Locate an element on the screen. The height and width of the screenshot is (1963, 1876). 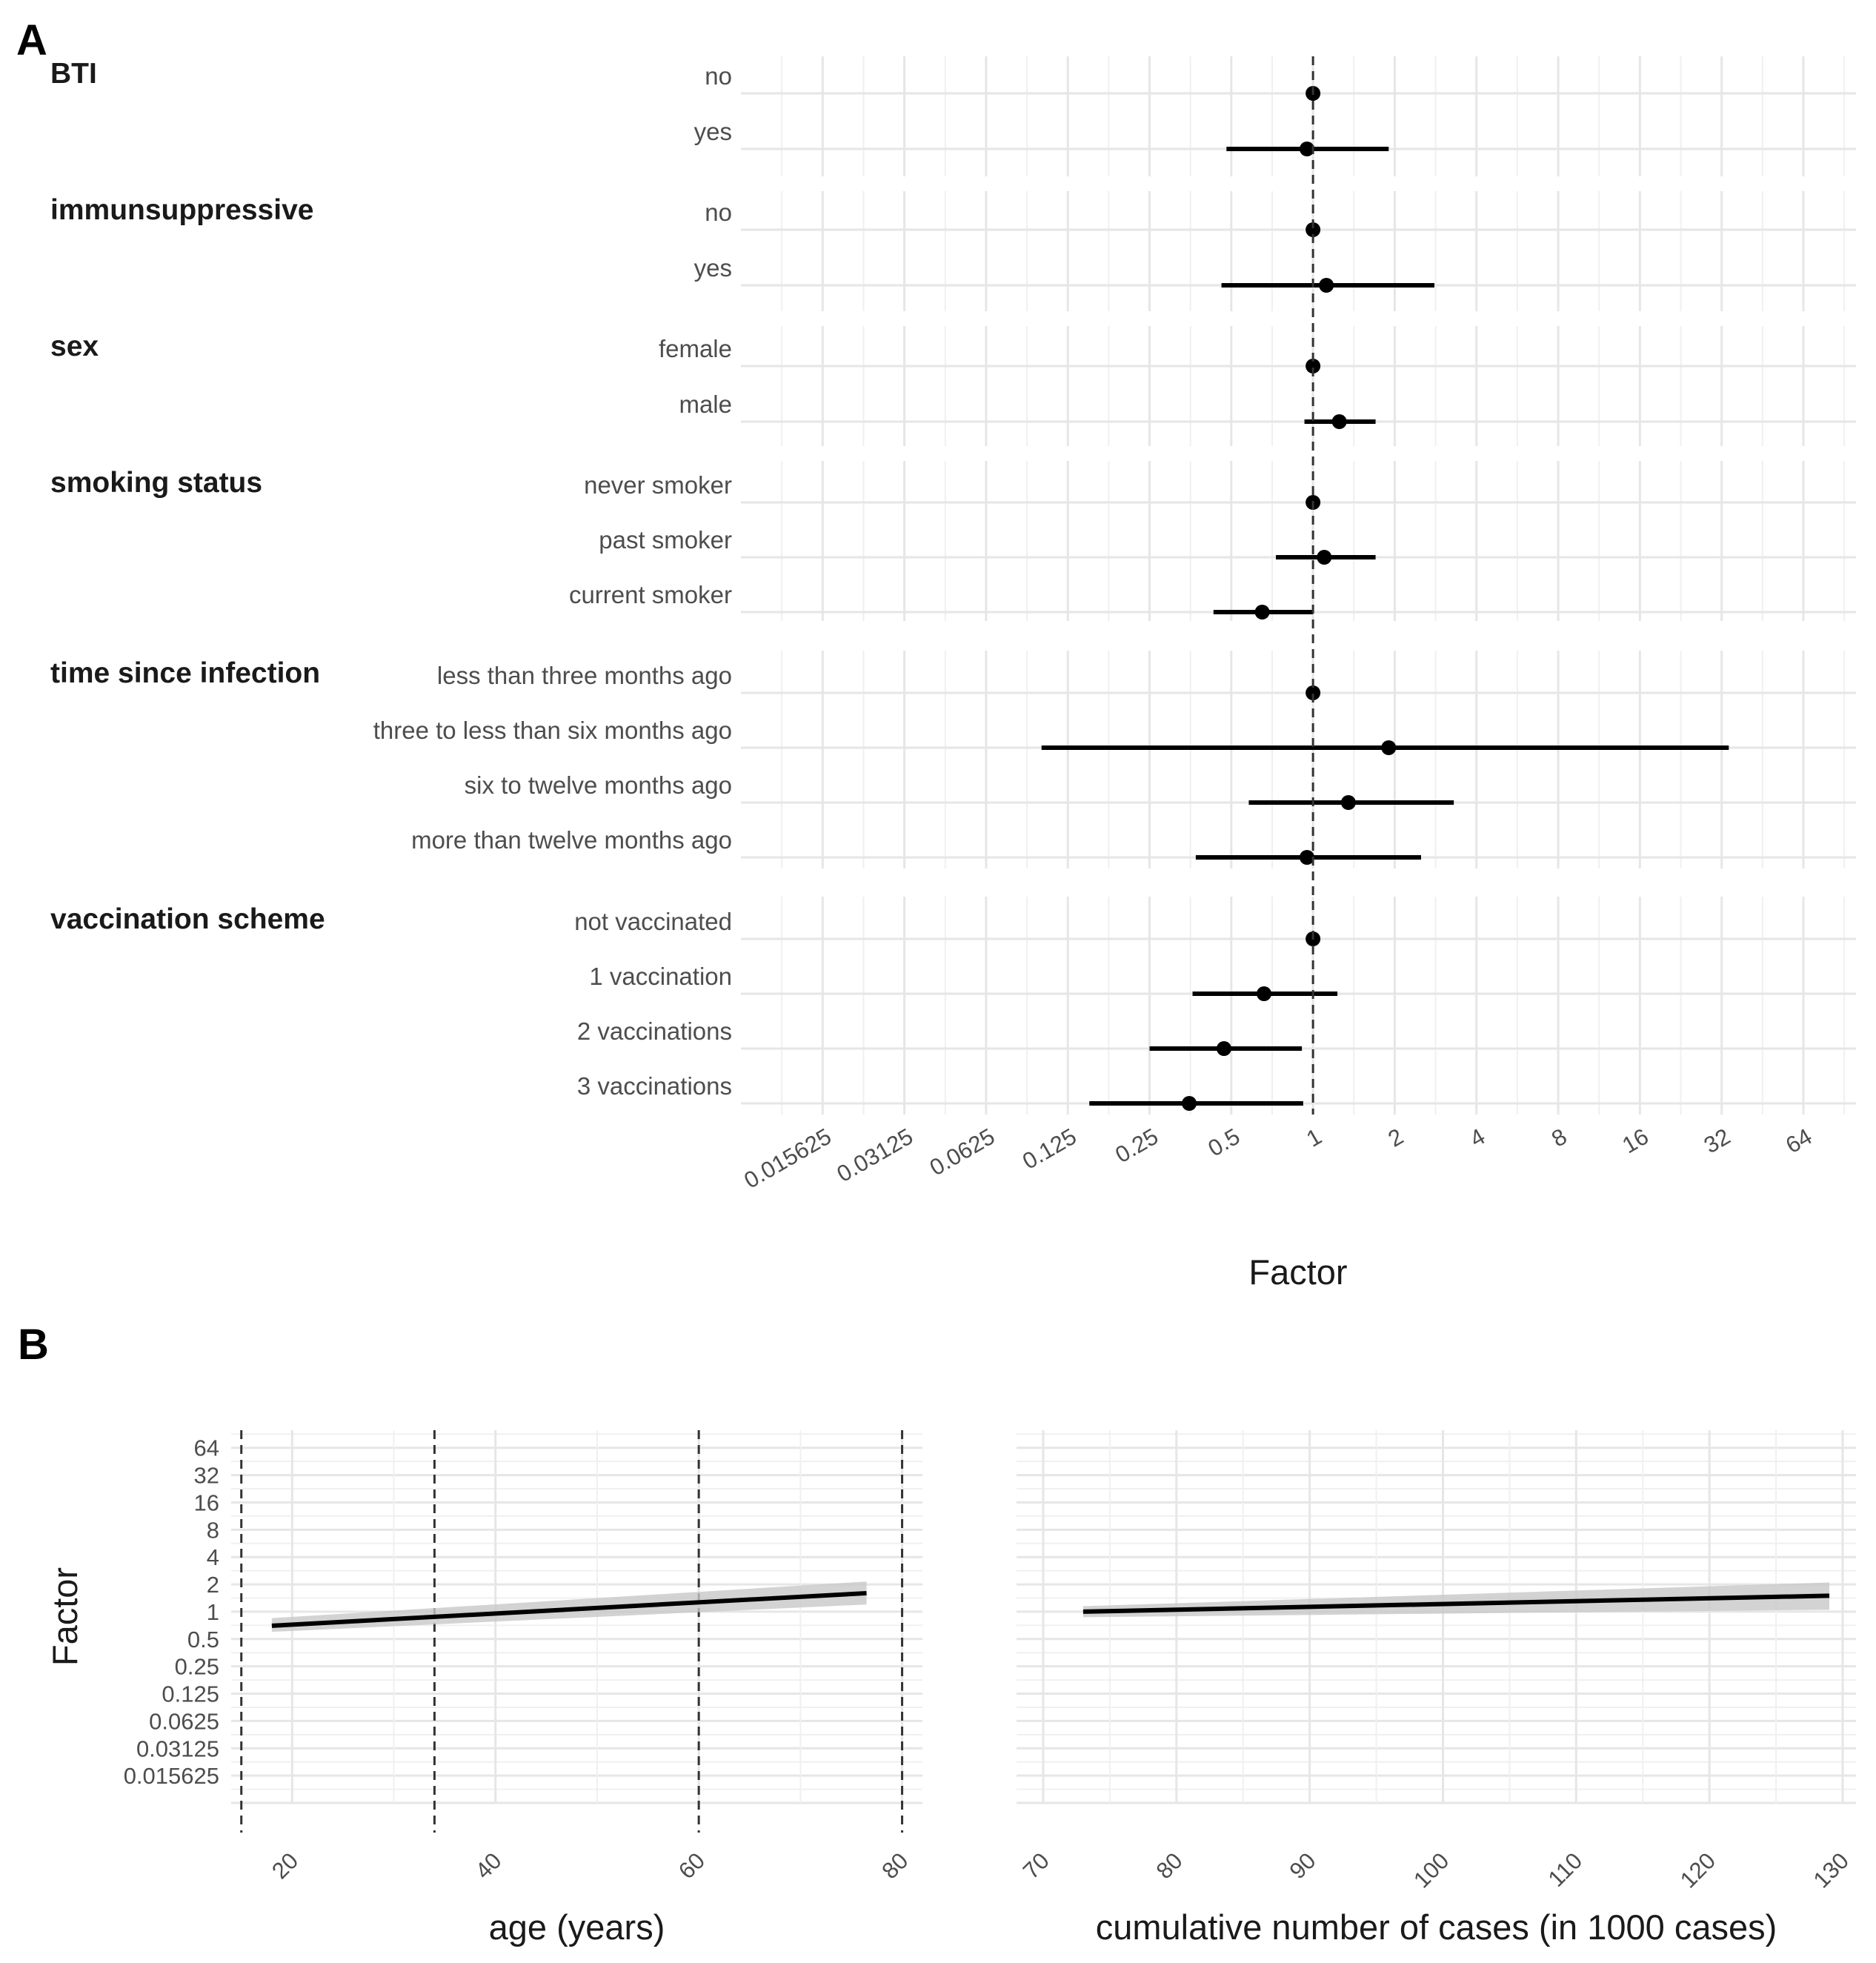
level-label: more than twelve months ago is located at coordinates (571, 840).